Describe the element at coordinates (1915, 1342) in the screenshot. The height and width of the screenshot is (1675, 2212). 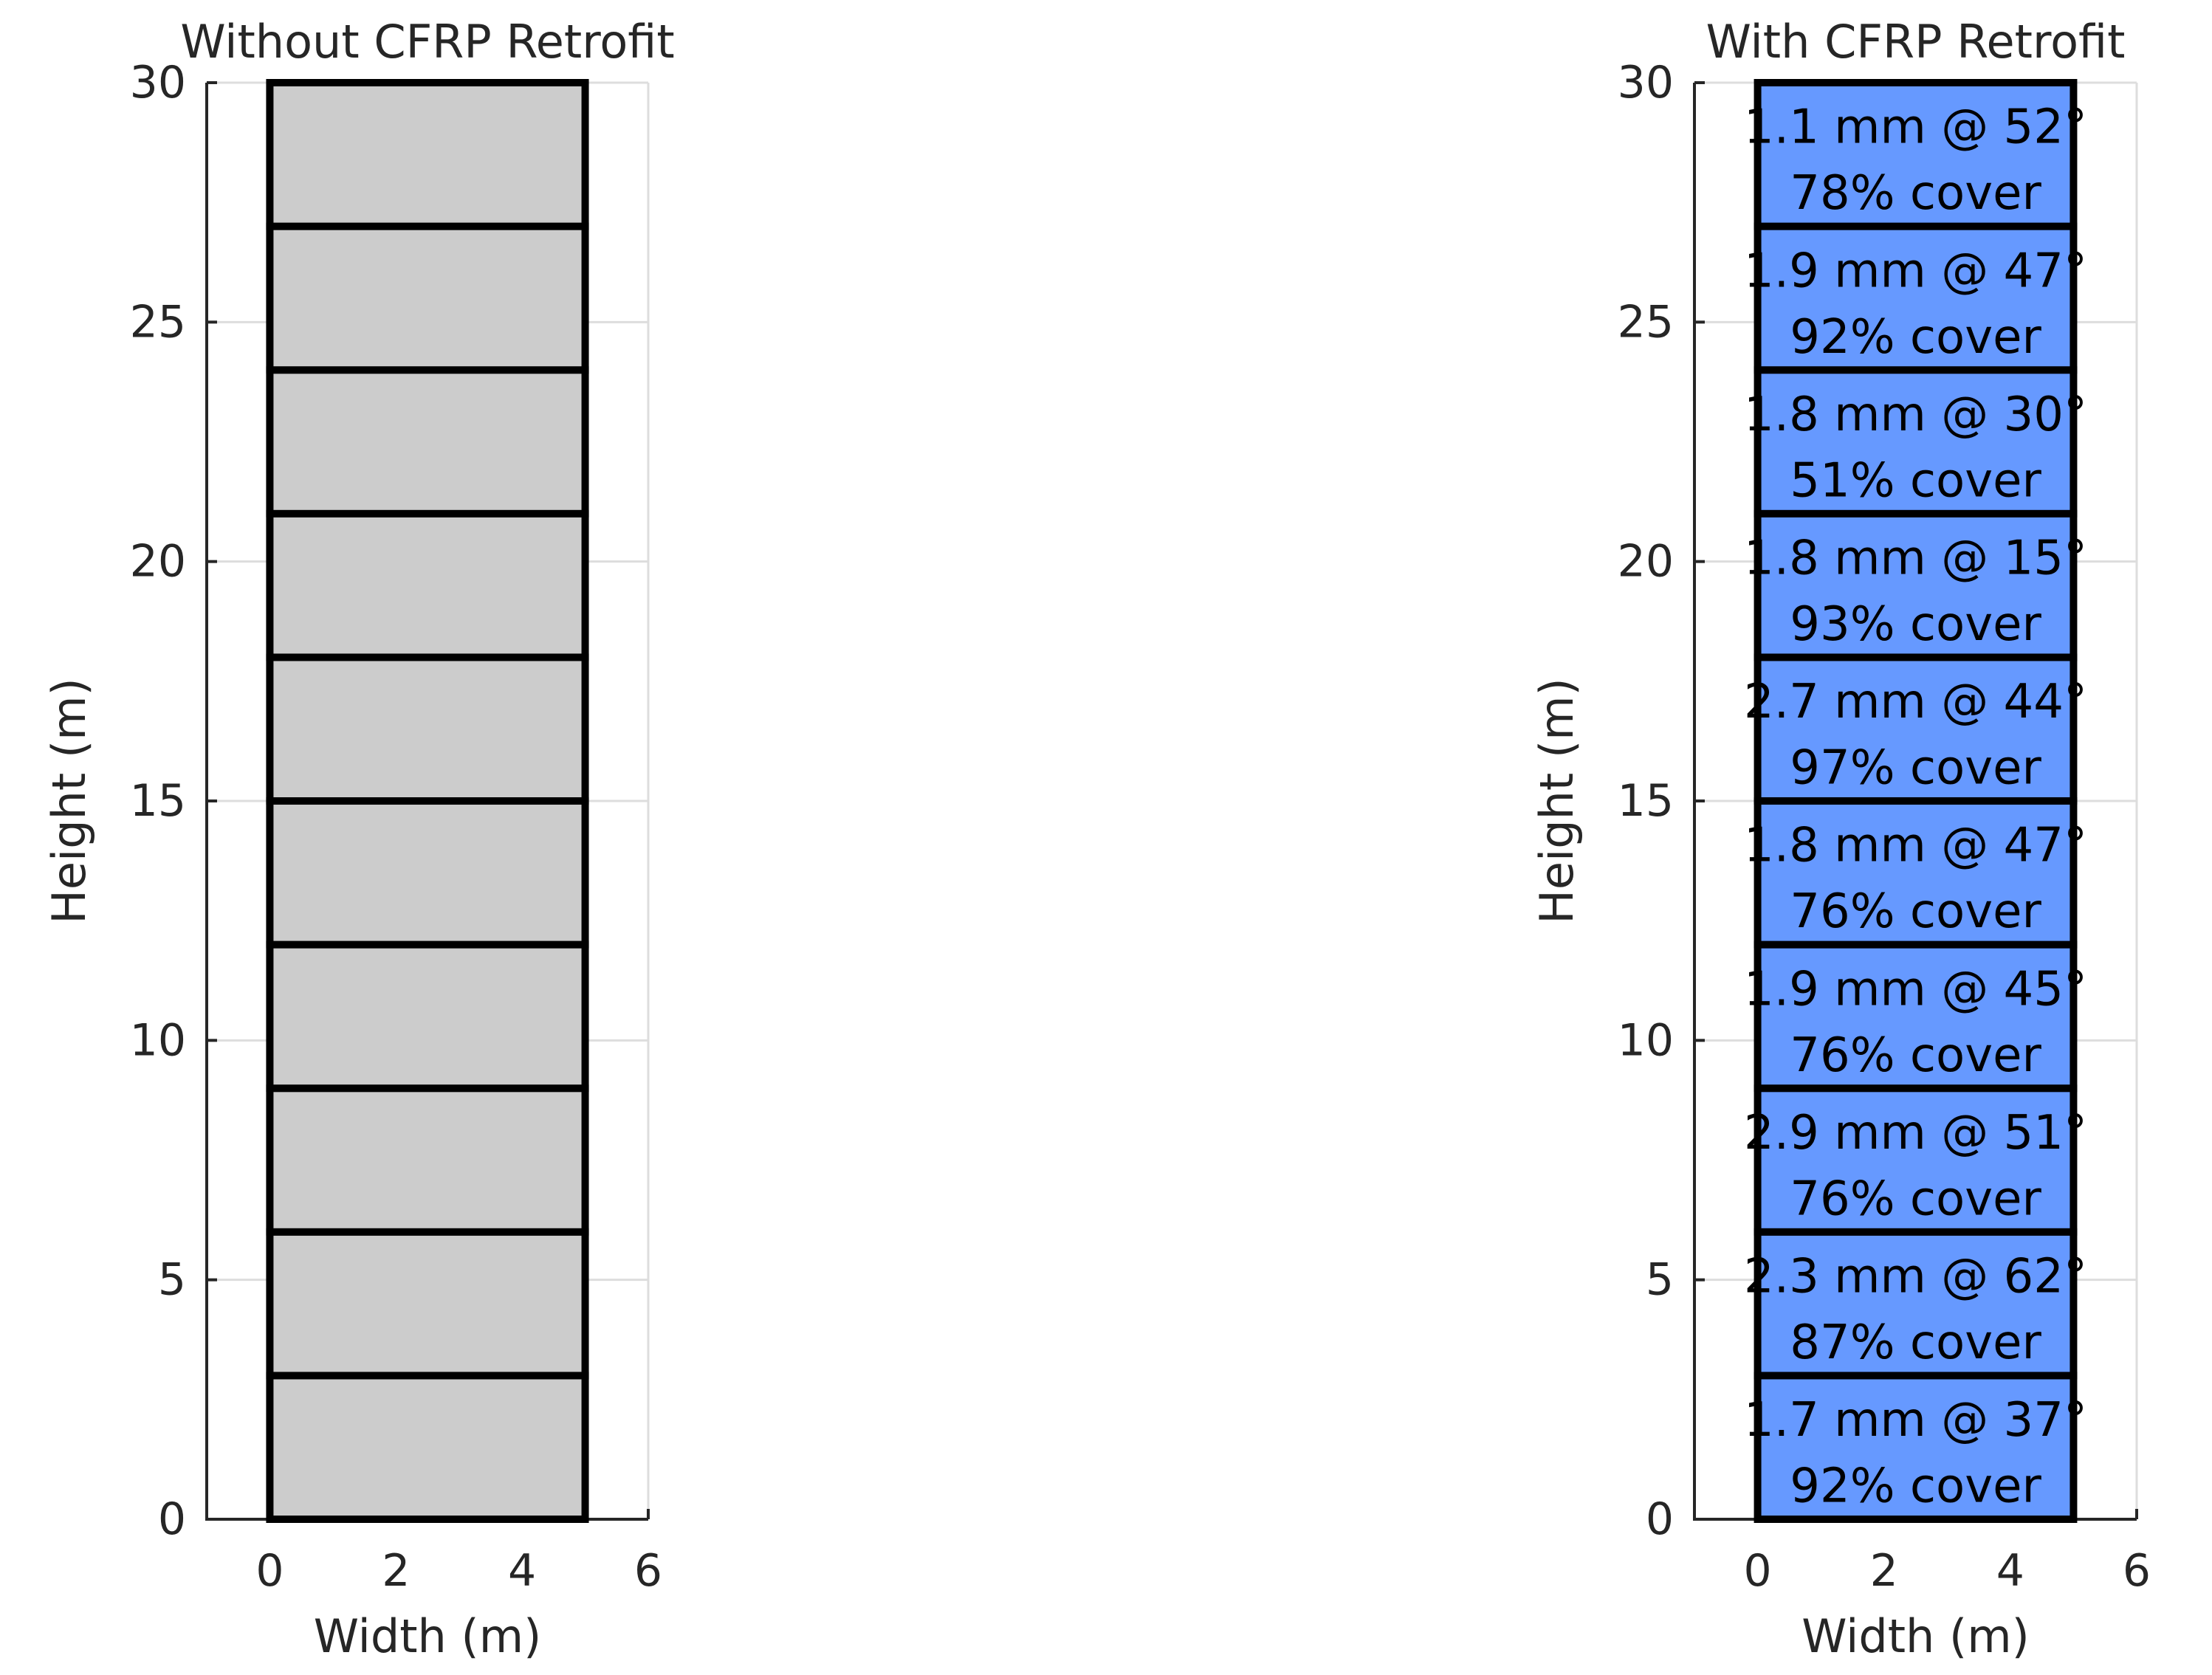
I see `segment-label-coverage: 87% cover` at that location.